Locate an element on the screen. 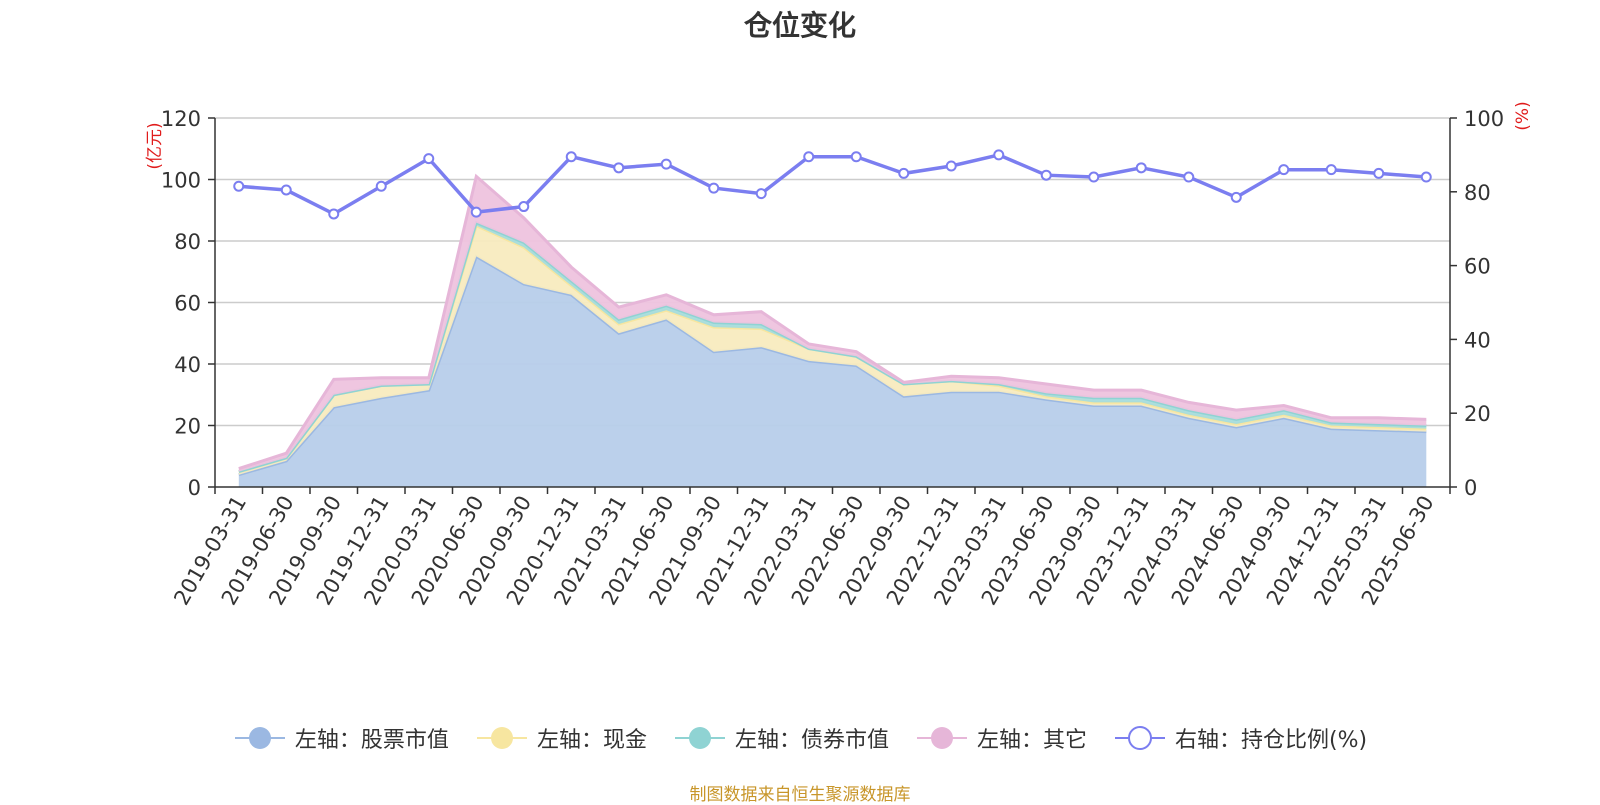  legend-label: 右轴：持仓比例(%) is located at coordinates (1271, 740).